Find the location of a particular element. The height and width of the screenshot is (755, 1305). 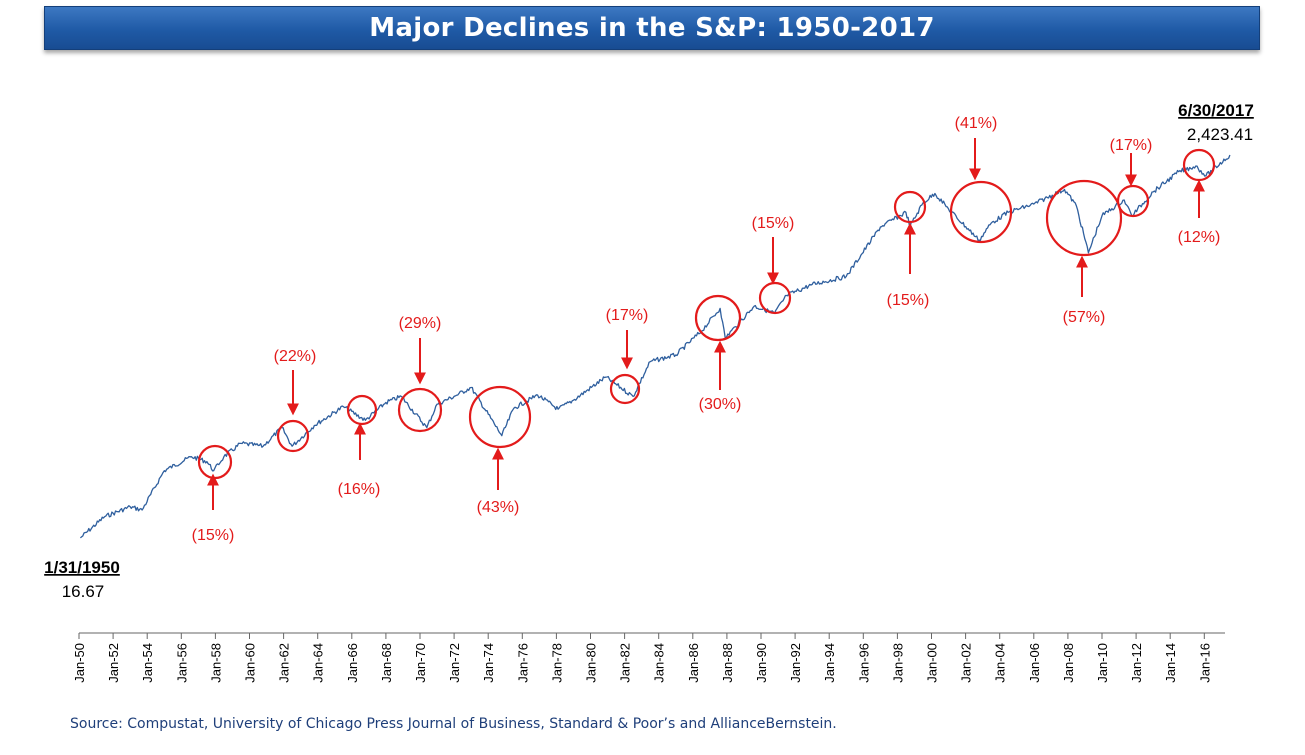

x-tick-label: Jan-82 is located at coordinates (625, 663).